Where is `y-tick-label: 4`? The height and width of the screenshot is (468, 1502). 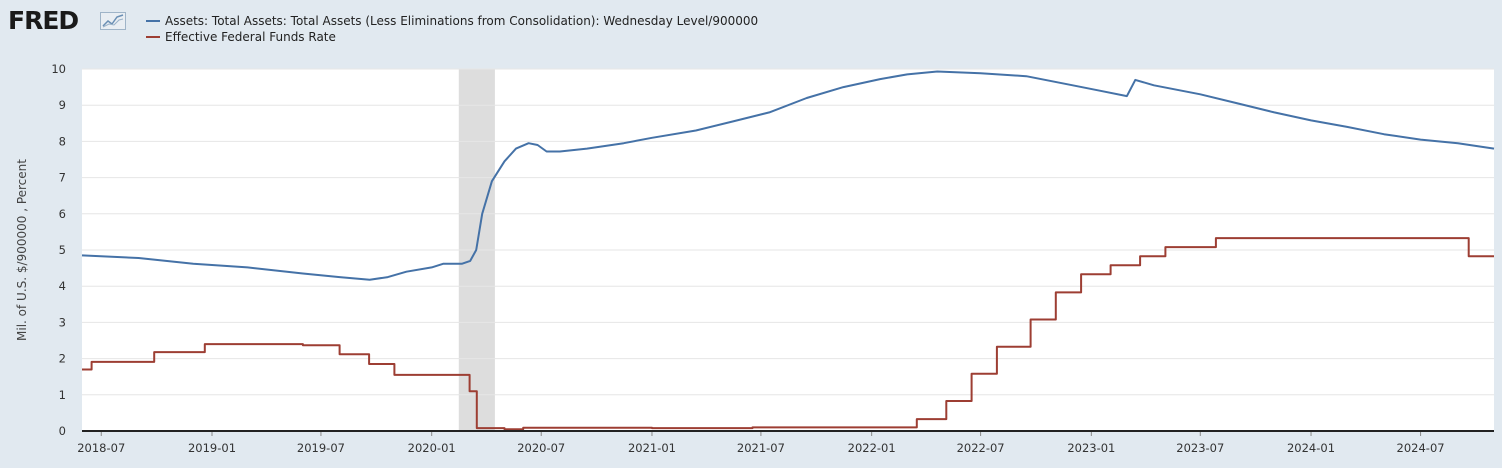 y-tick-label: 4 is located at coordinates (62, 286).